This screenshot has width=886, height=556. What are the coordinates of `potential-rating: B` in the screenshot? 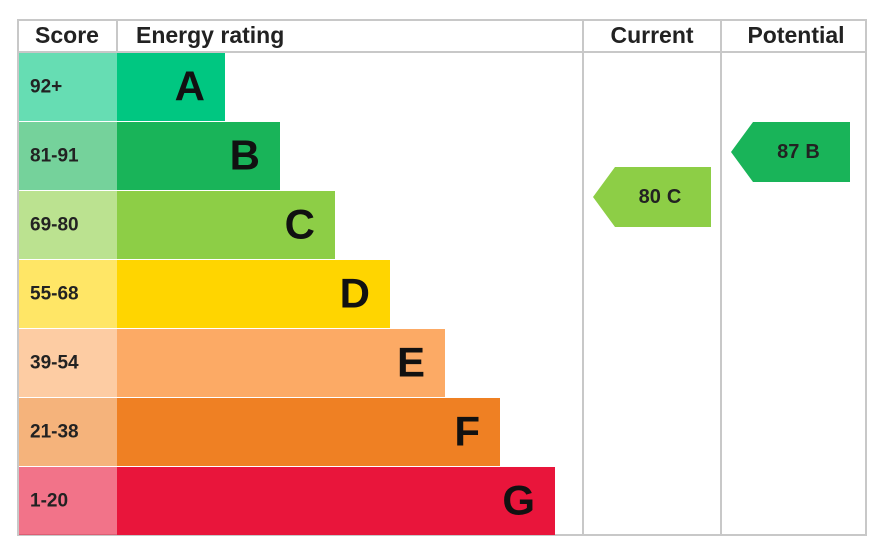 It's located at (812, 152).